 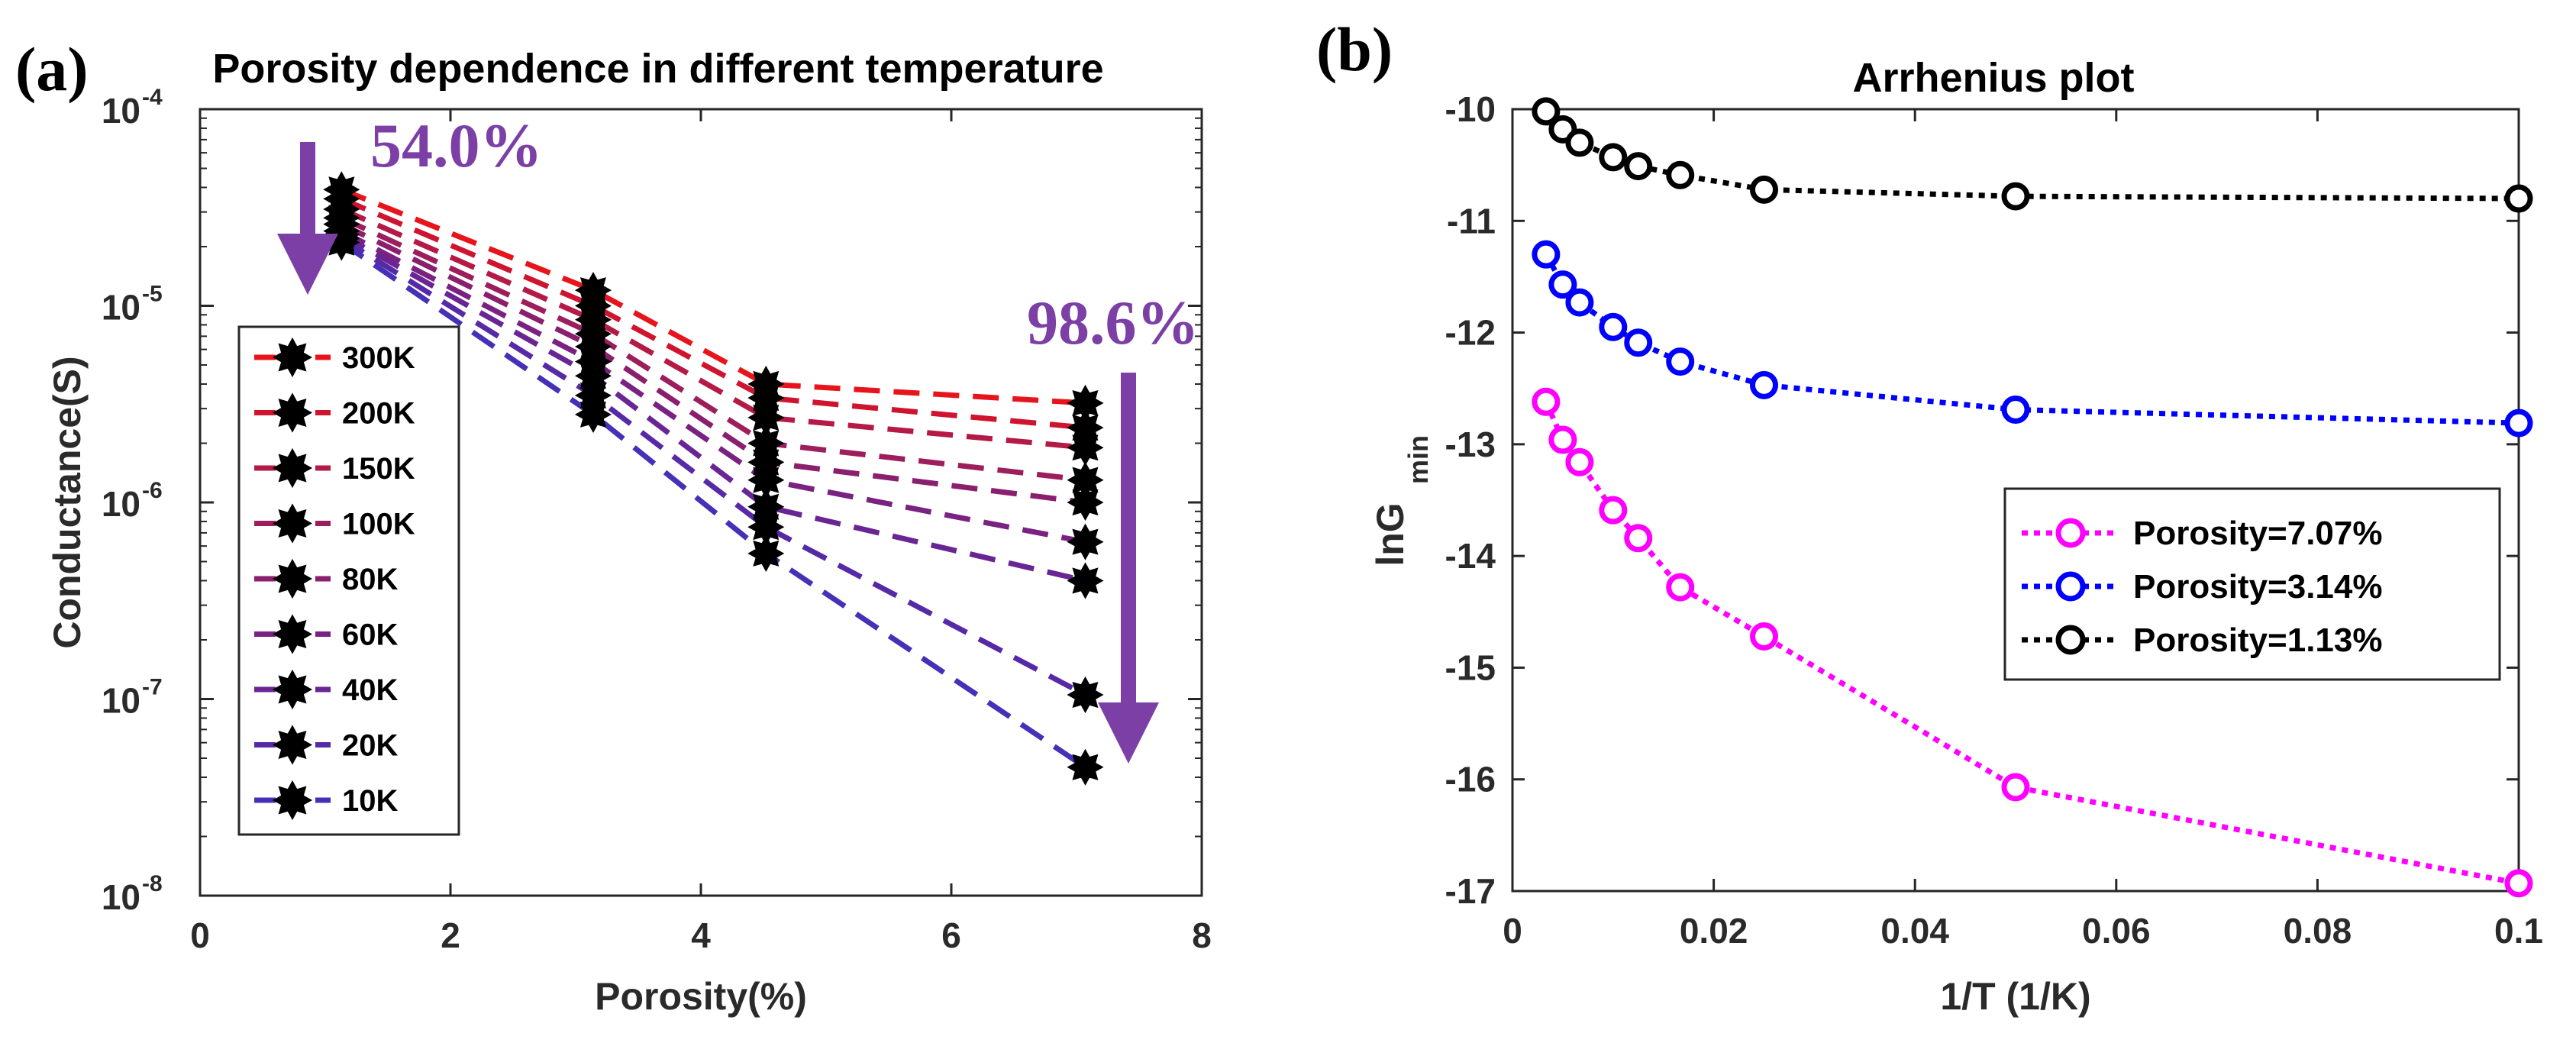 What do you see at coordinates (1085, 580) in the screenshot?
I see `a-point-40K` at bounding box center [1085, 580].